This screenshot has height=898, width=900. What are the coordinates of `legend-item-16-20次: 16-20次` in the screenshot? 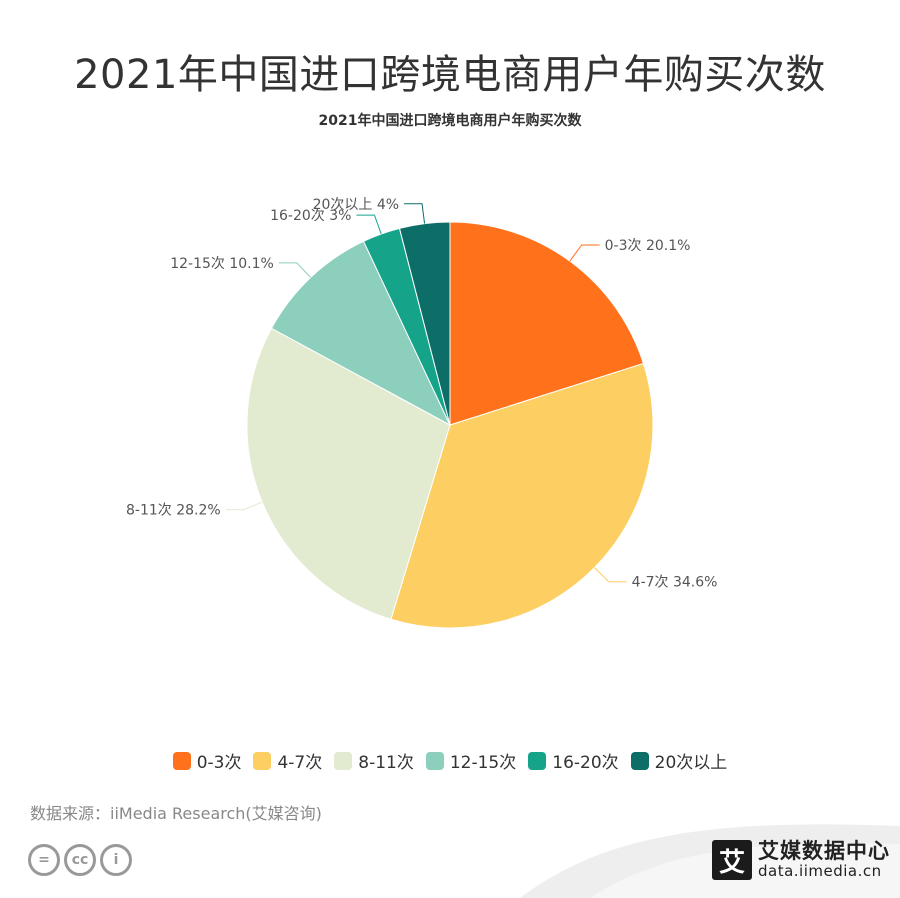 It's located at (573, 760).